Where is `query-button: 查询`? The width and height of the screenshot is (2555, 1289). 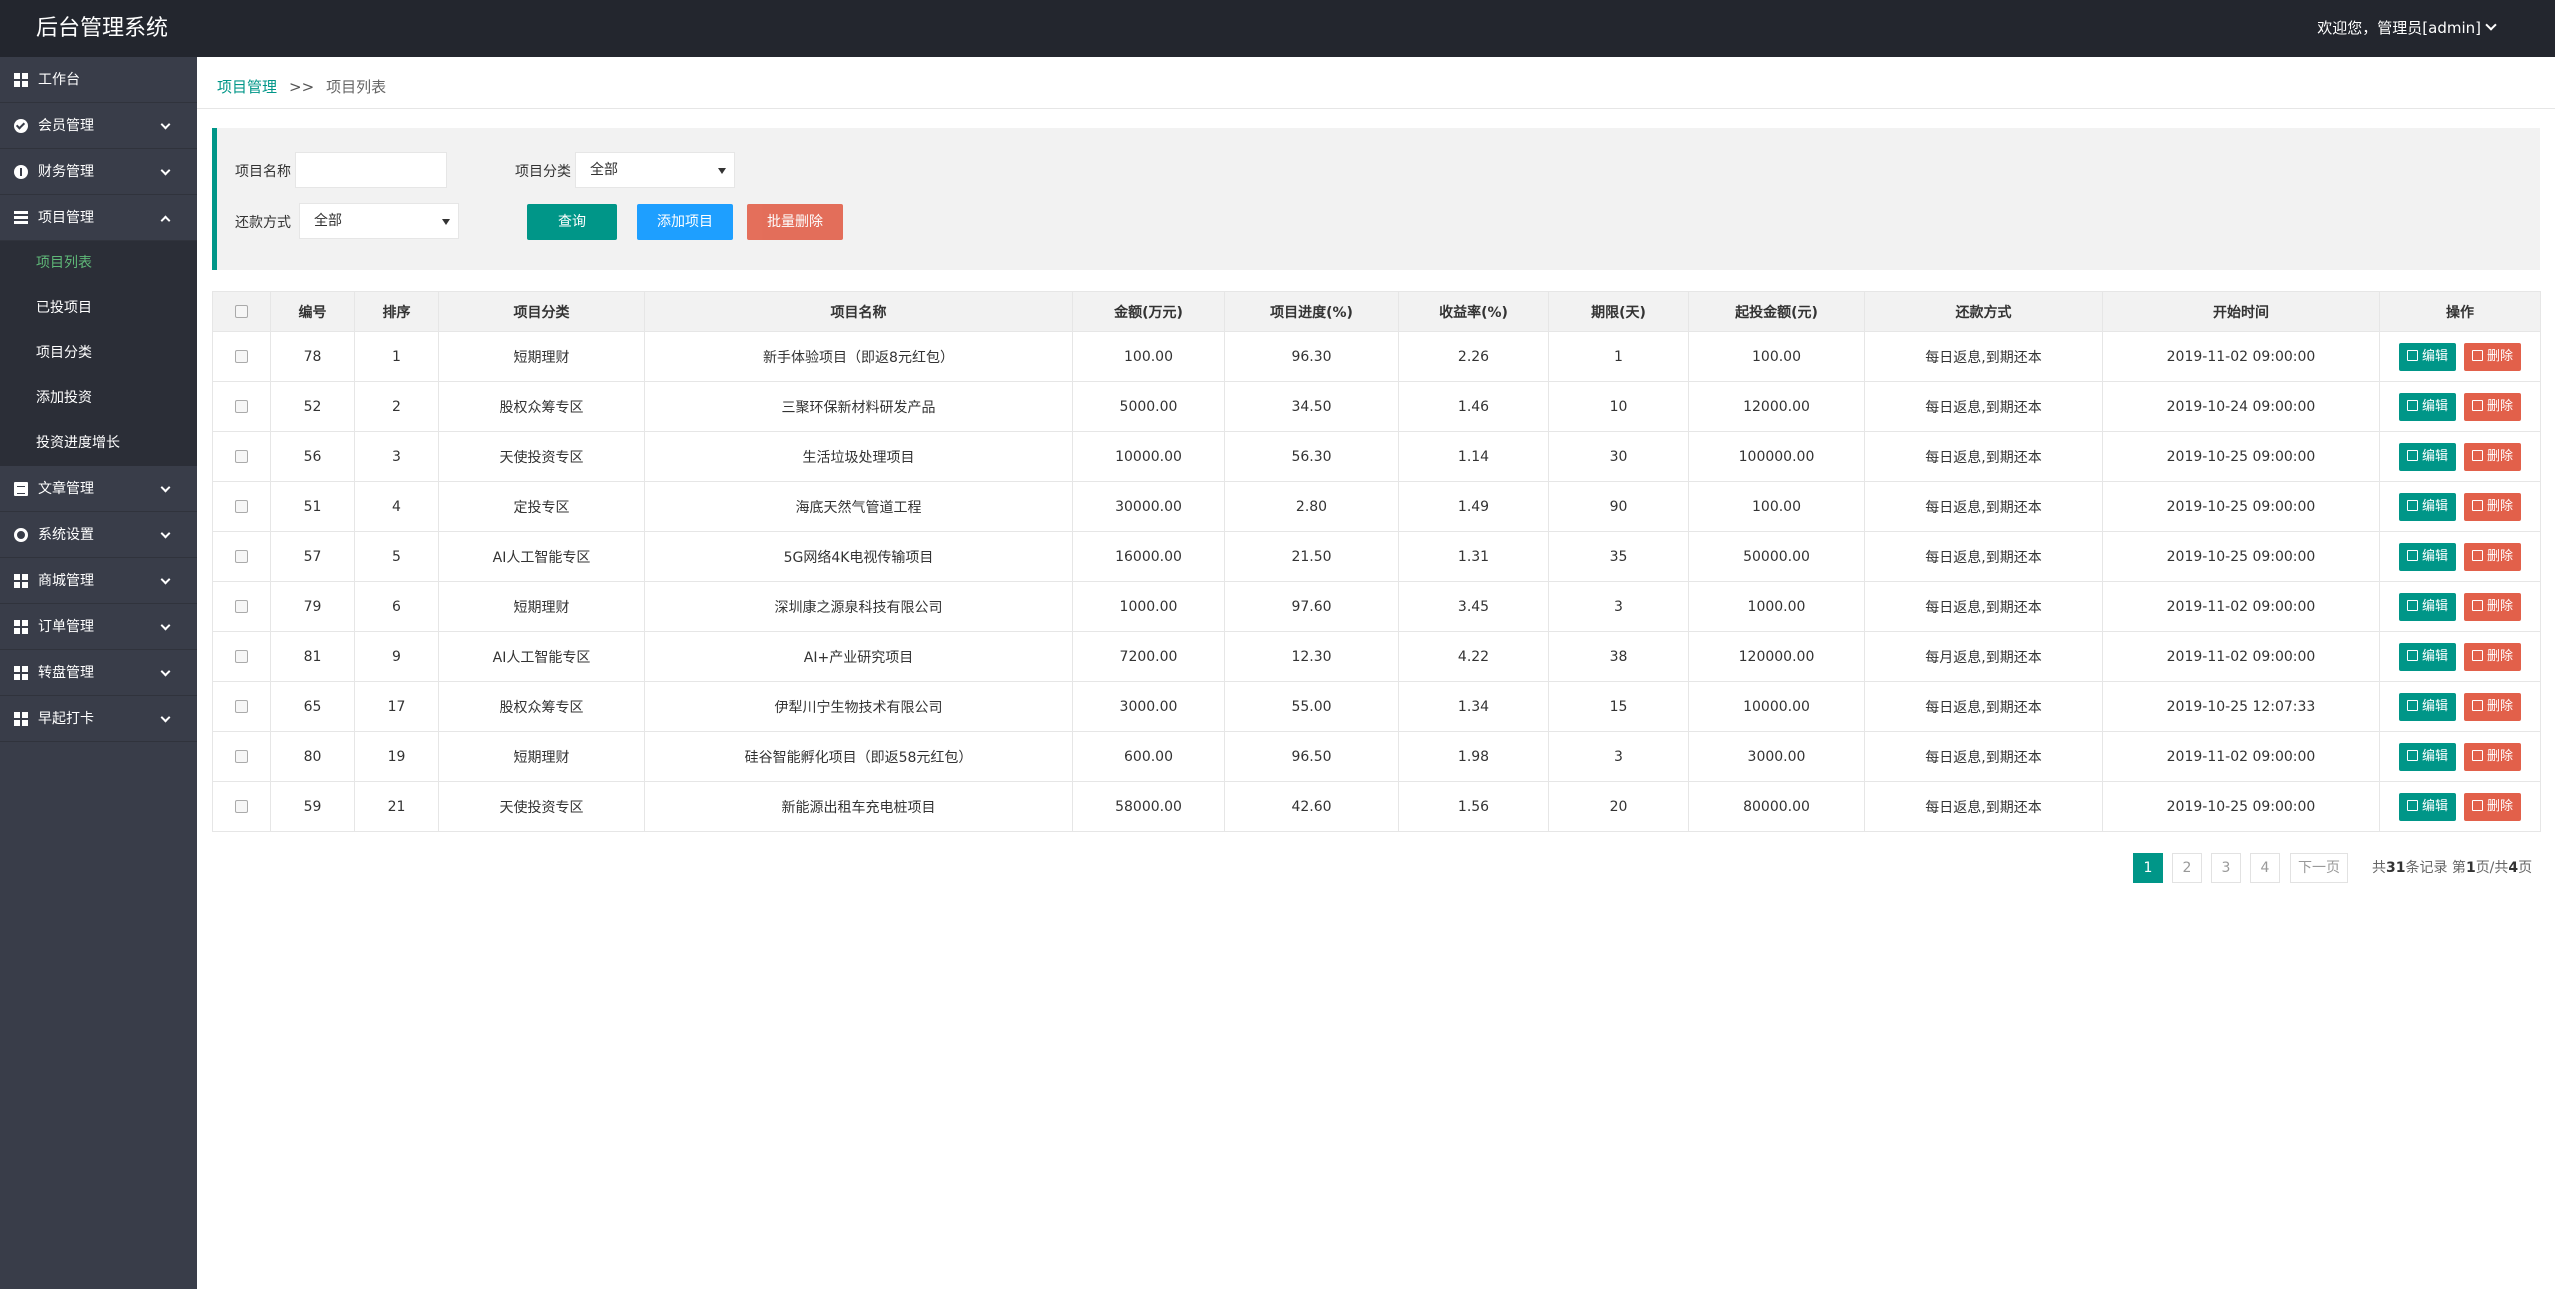
query-button: 查询 is located at coordinates (572, 222).